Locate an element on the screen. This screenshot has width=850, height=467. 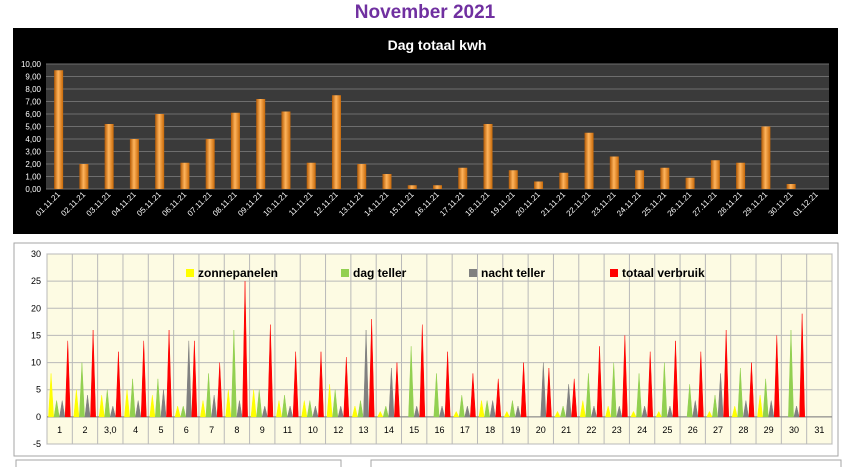
x-tick-label: 5 is located at coordinates (160, 430).